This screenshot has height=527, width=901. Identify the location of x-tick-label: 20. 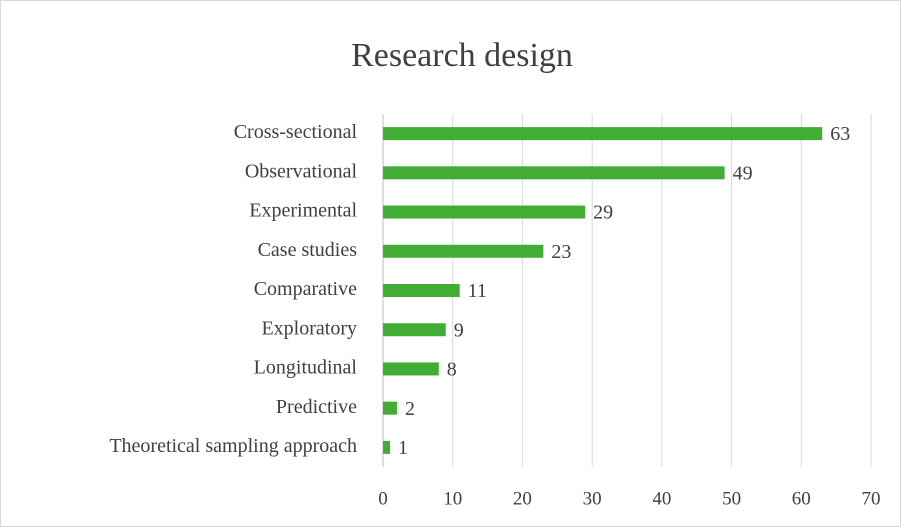
(522, 498).